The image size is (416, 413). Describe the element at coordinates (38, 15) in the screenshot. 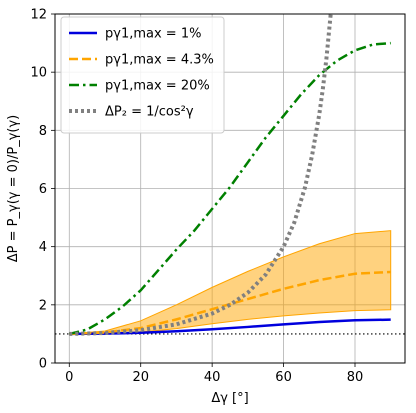

I see `y-tick-label: 12` at that location.